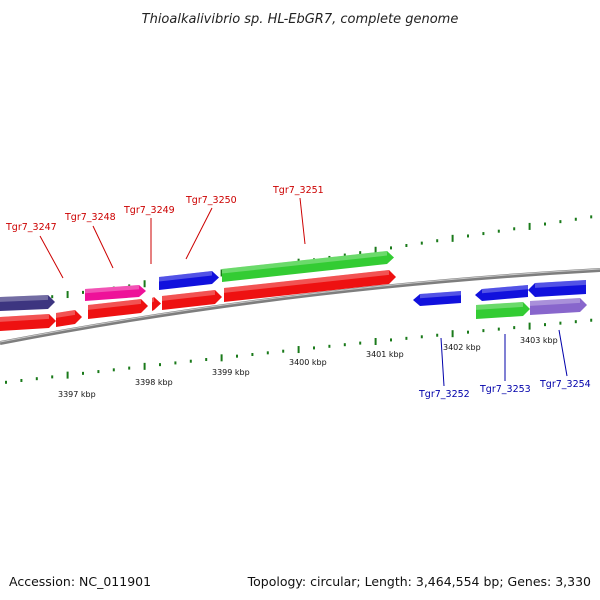 This screenshot has width=600, height=600. I want to click on gene-blue-3253a, so click(501, 293).